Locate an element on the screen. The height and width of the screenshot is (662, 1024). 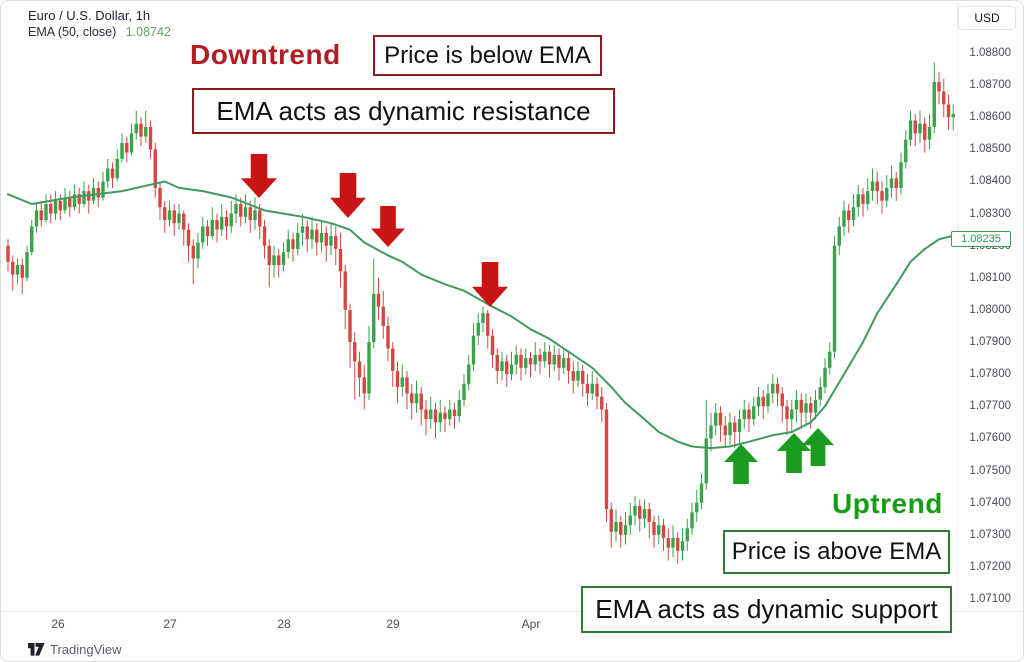
time-axis-separator is located at coordinates (512, 611).